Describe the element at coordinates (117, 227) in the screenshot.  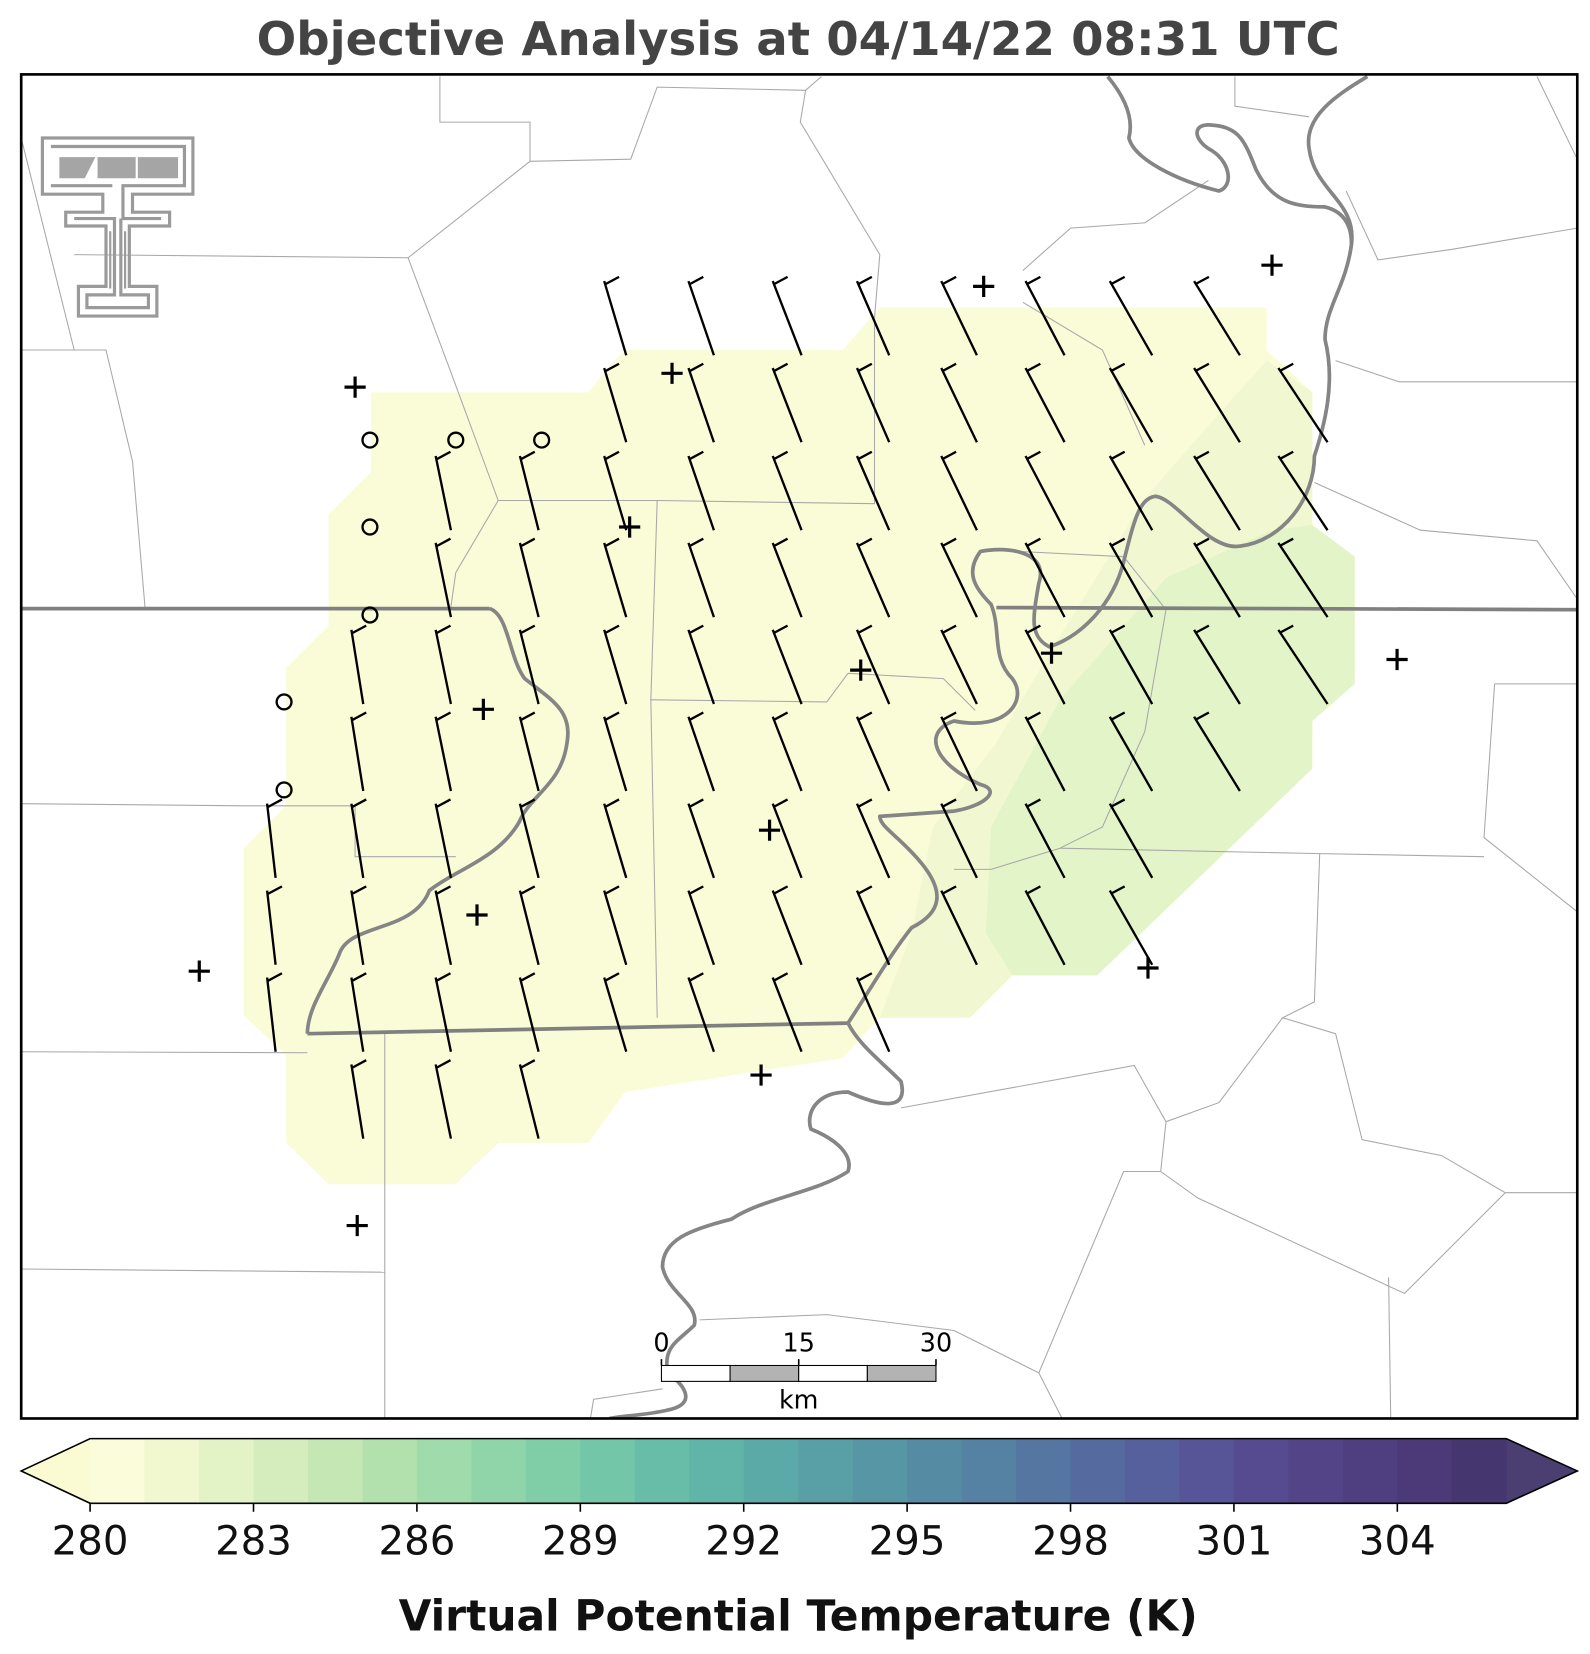
I see `logo` at that location.